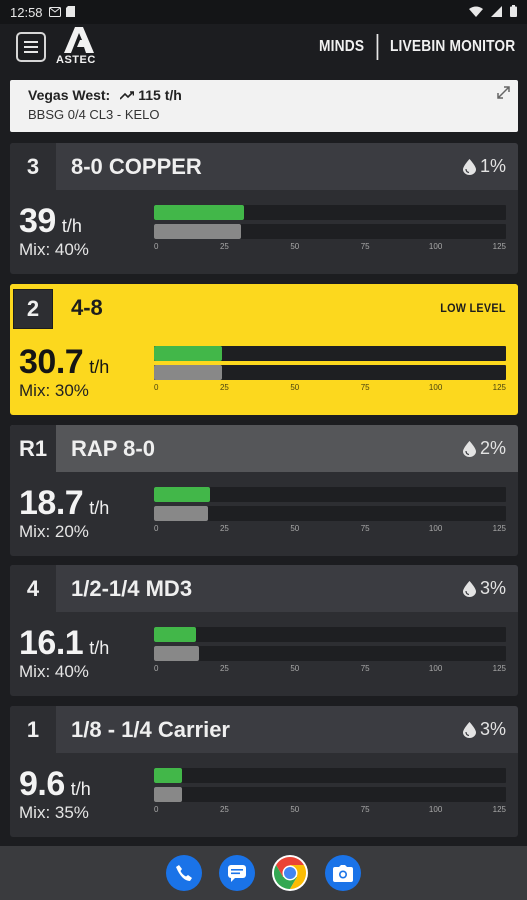 This screenshot has width=527, height=900. I want to click on bin-body: 39 t/h Mix: 40% 0 25 50 75 100 125, so click(264, 232).